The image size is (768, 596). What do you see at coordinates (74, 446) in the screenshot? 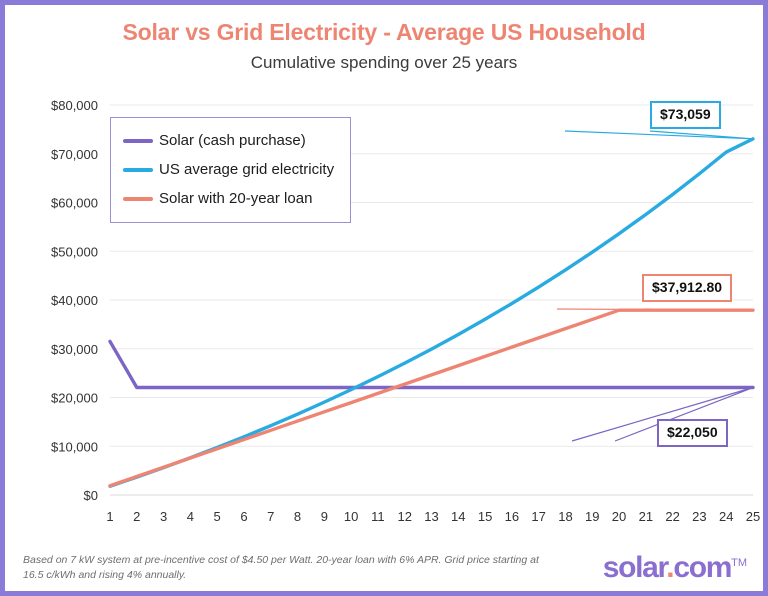
I see `y-axis-tick-label: $10,000` at bounding box center [74, 446].